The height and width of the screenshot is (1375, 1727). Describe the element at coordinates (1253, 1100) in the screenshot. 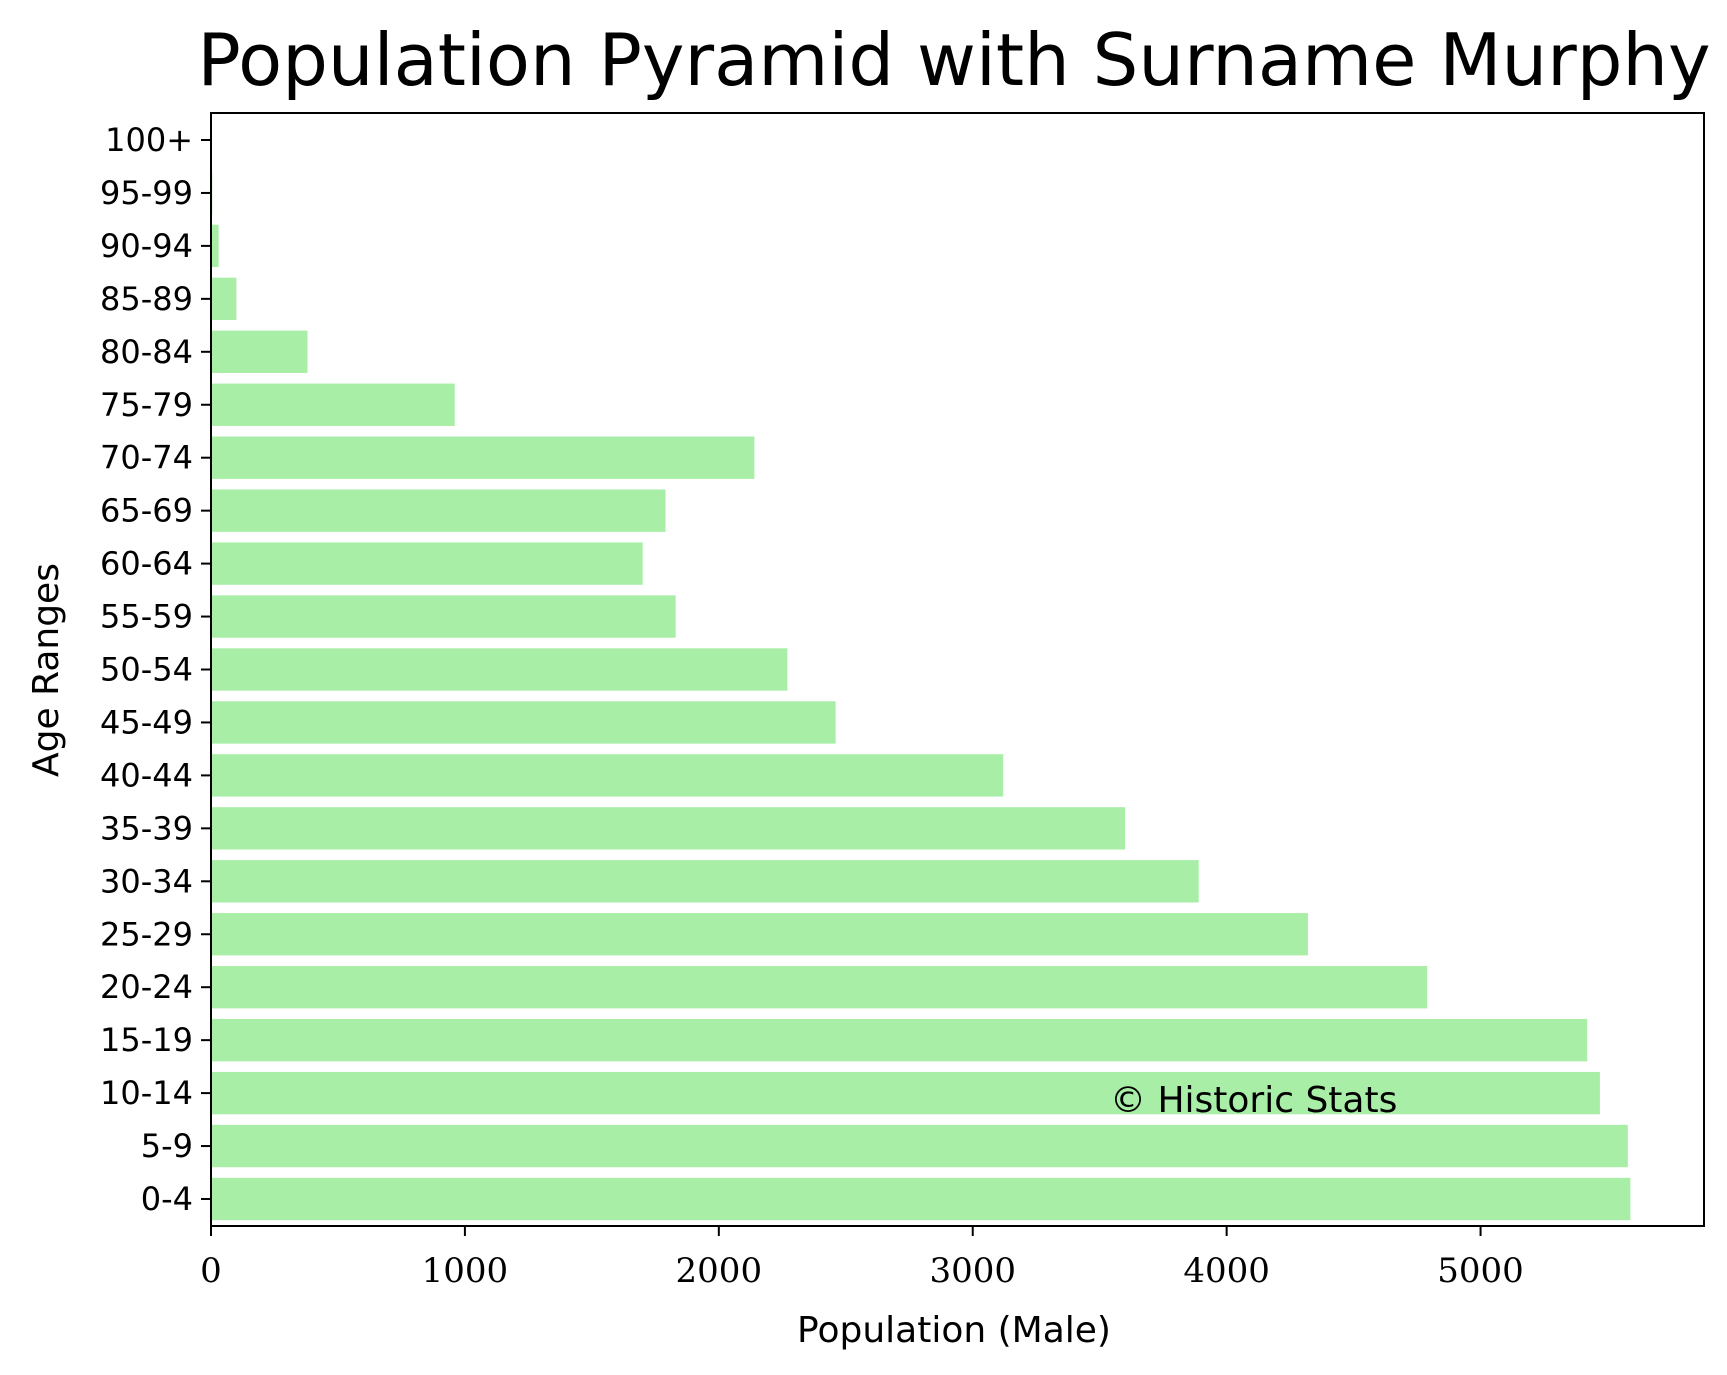

I see `watermark-text: © Historic Stats` at that location.